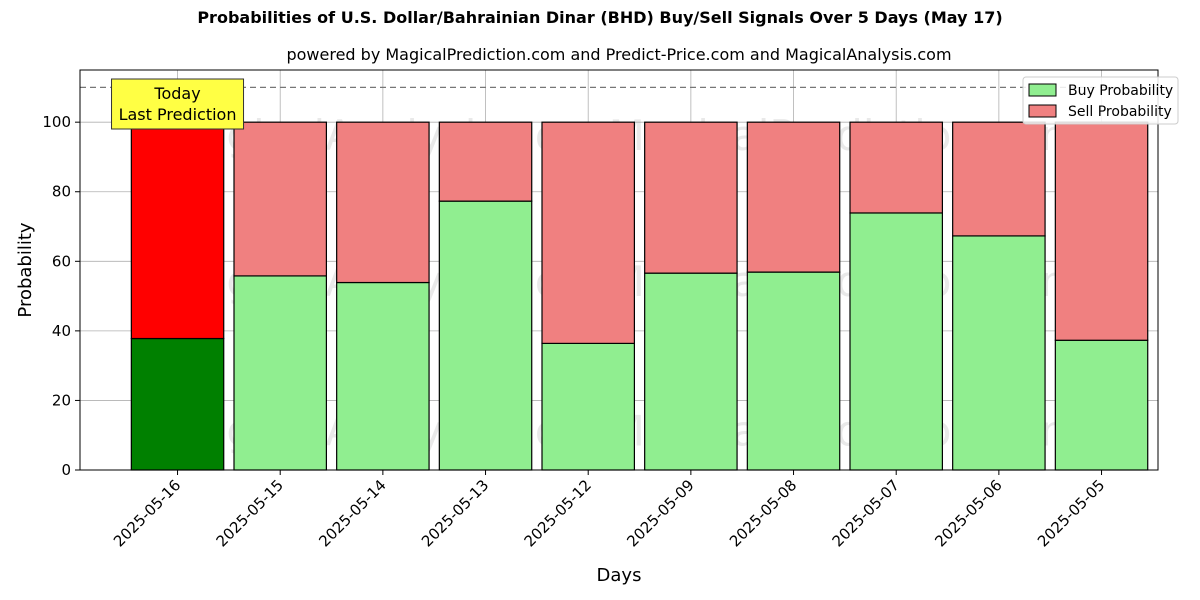  Describe the element at coordinates (619, 575) in the screenshot. I see `x-axis-label: Days` at that location.